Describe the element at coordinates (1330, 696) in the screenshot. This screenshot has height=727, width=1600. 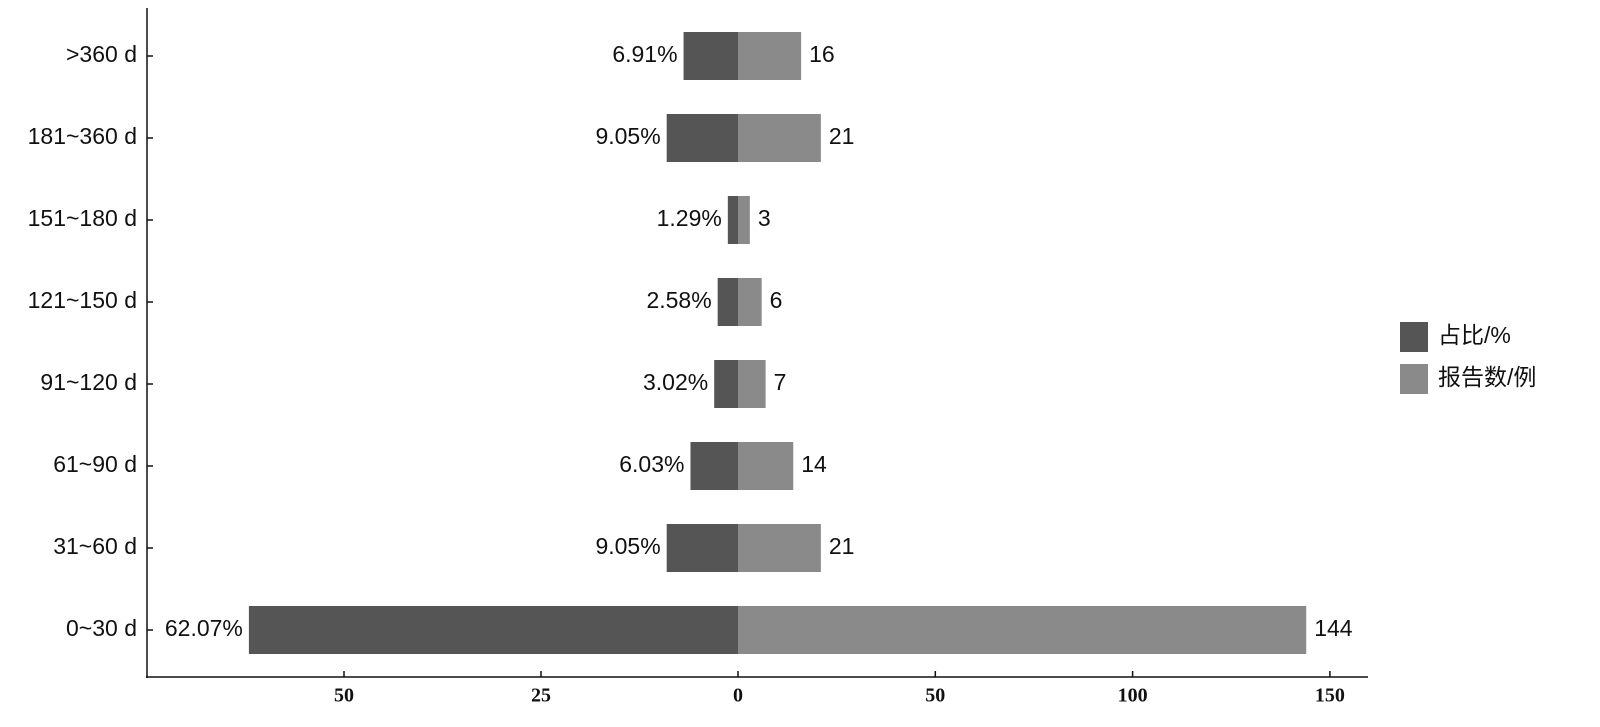
I see `x-tick-label: 150` at that location.